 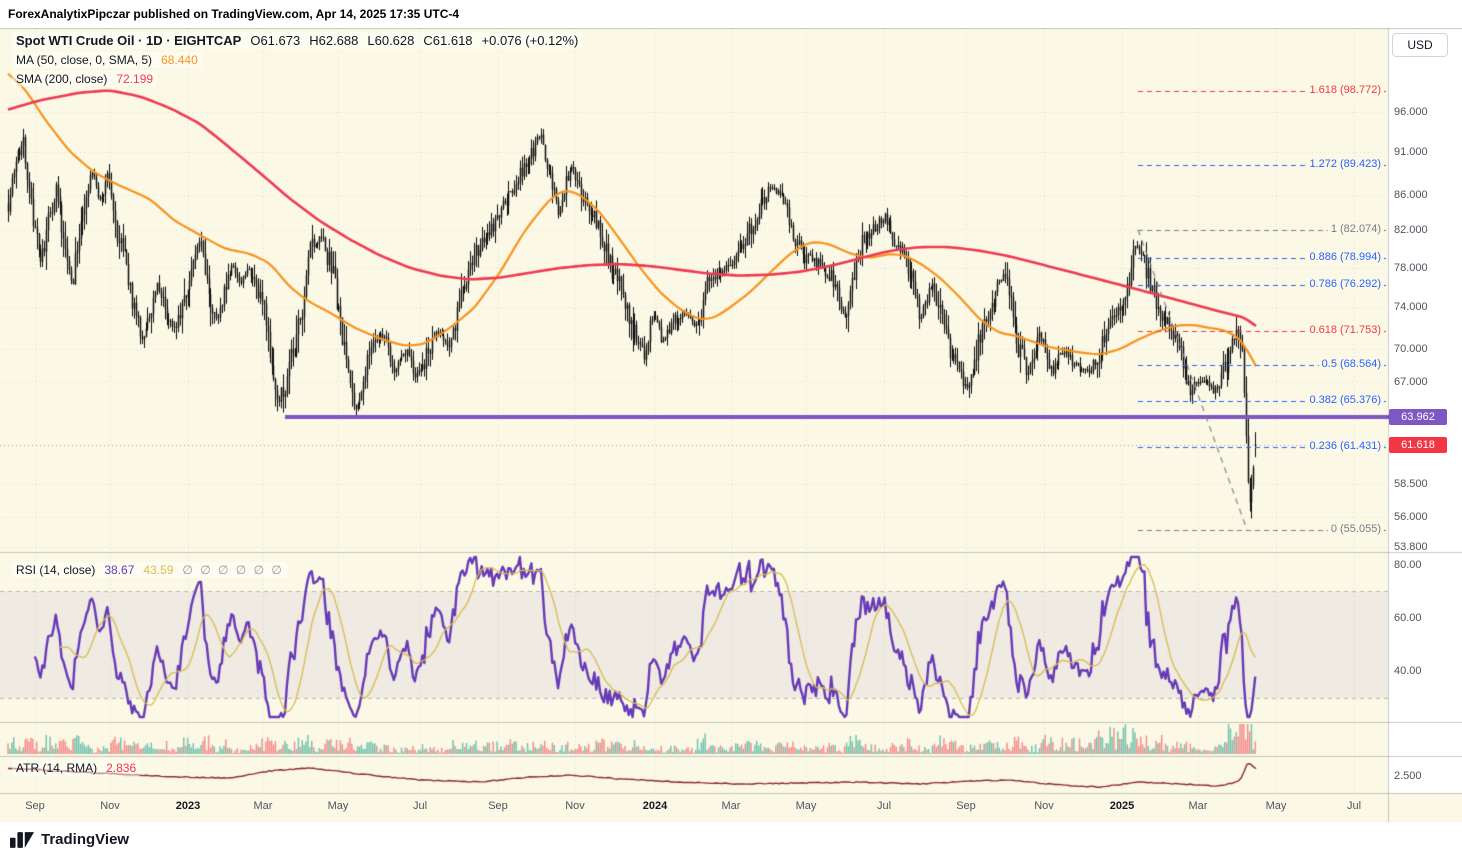 What do you see at coordinates (1408, 618) in the screenshot?
I see `rsi-tick-label: 60.00` at bounding box center [1408, 618].